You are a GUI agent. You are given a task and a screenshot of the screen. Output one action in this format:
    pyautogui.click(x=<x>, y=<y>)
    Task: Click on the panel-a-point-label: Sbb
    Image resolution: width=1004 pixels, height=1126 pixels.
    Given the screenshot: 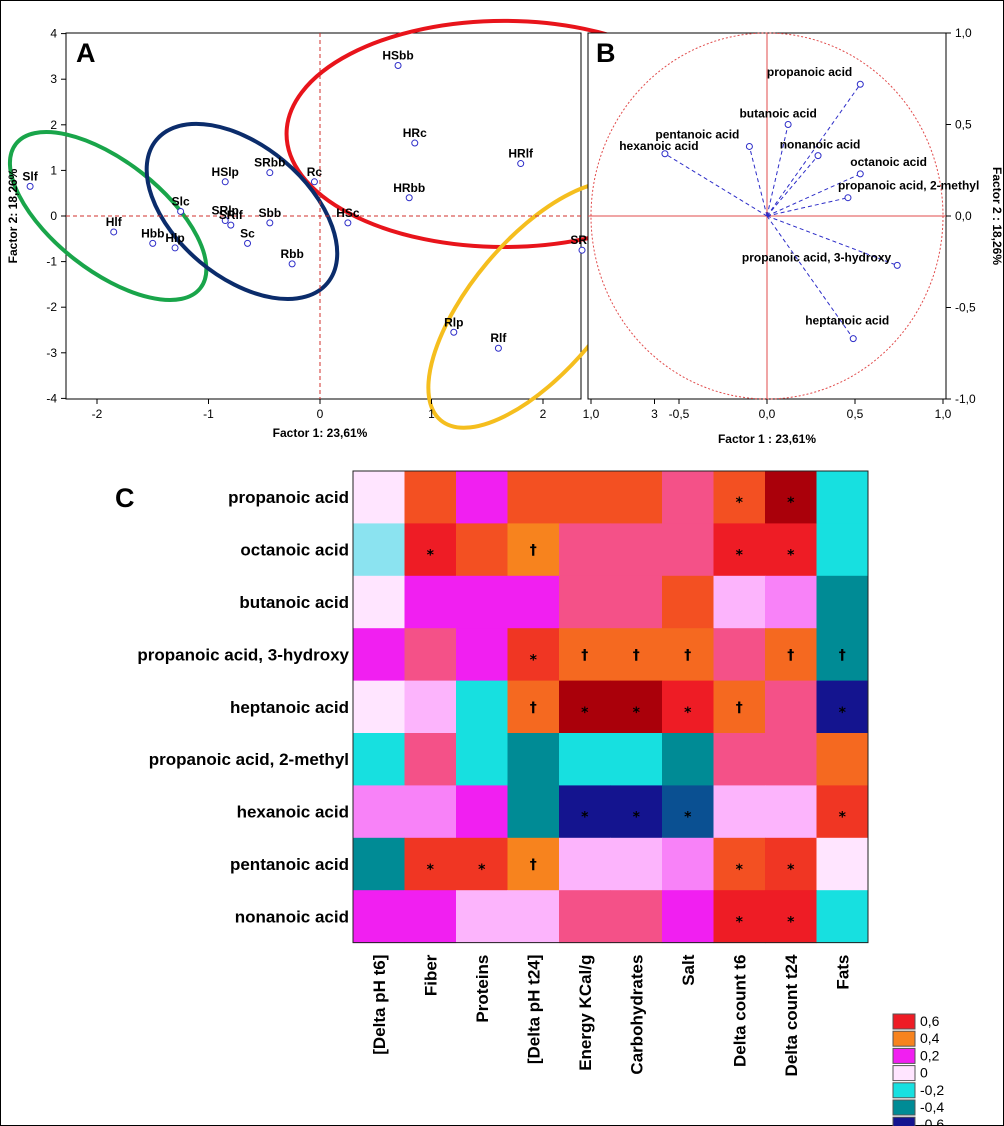 What is the action you would take?
    pyautogui.click(x=269, y=213)
    